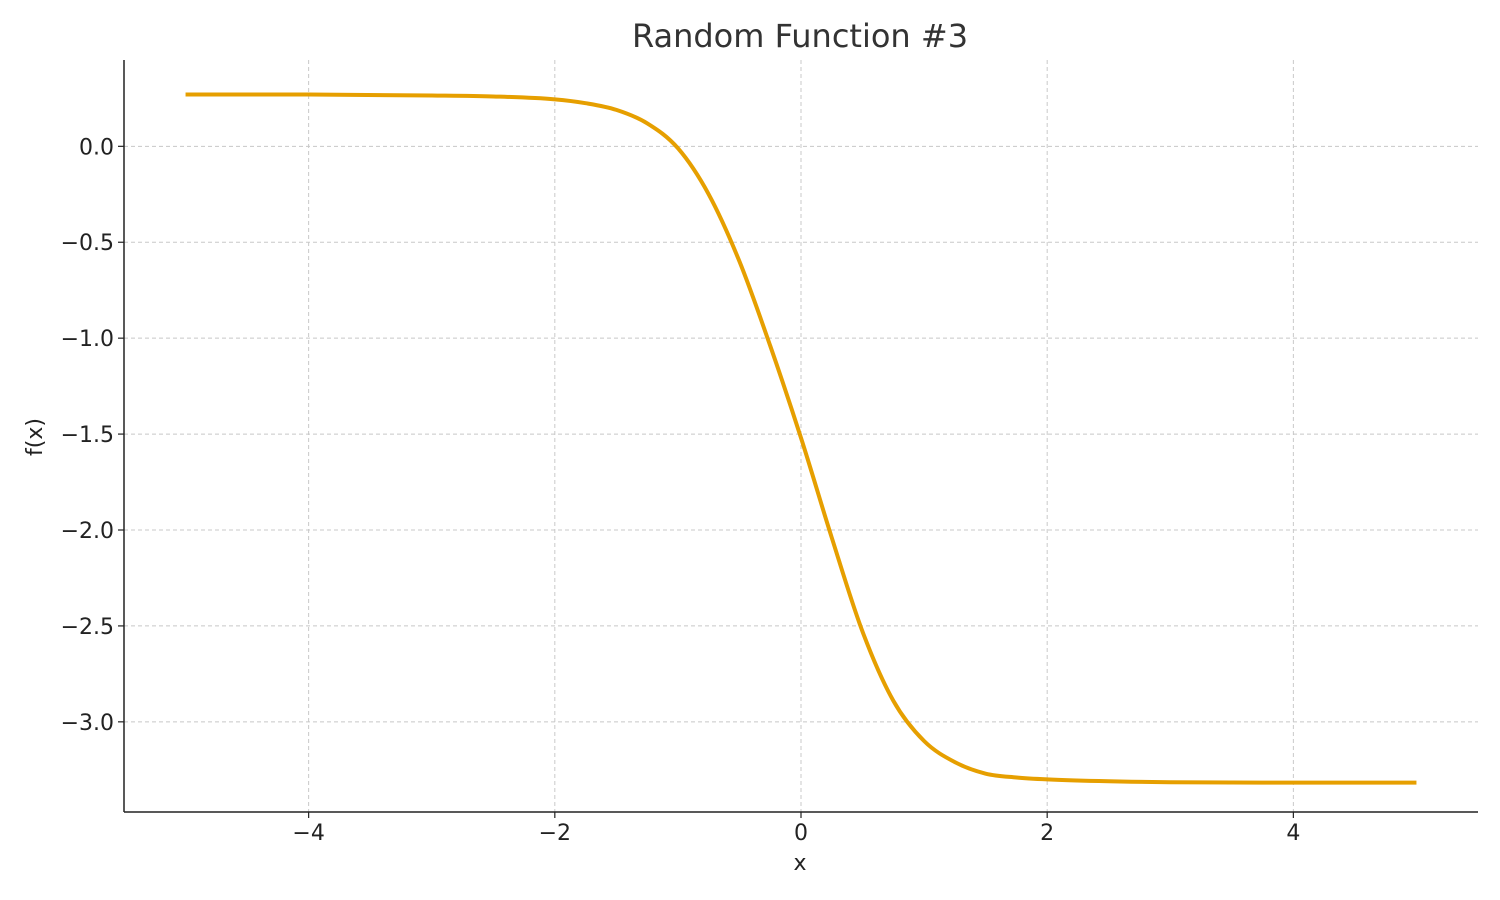 This screenshot has width=1500, height=900. What do you see at coordinates (87, 627) in the screenshot?
I see `y-tick-label: −2.5` at bounding box center [87, 627].